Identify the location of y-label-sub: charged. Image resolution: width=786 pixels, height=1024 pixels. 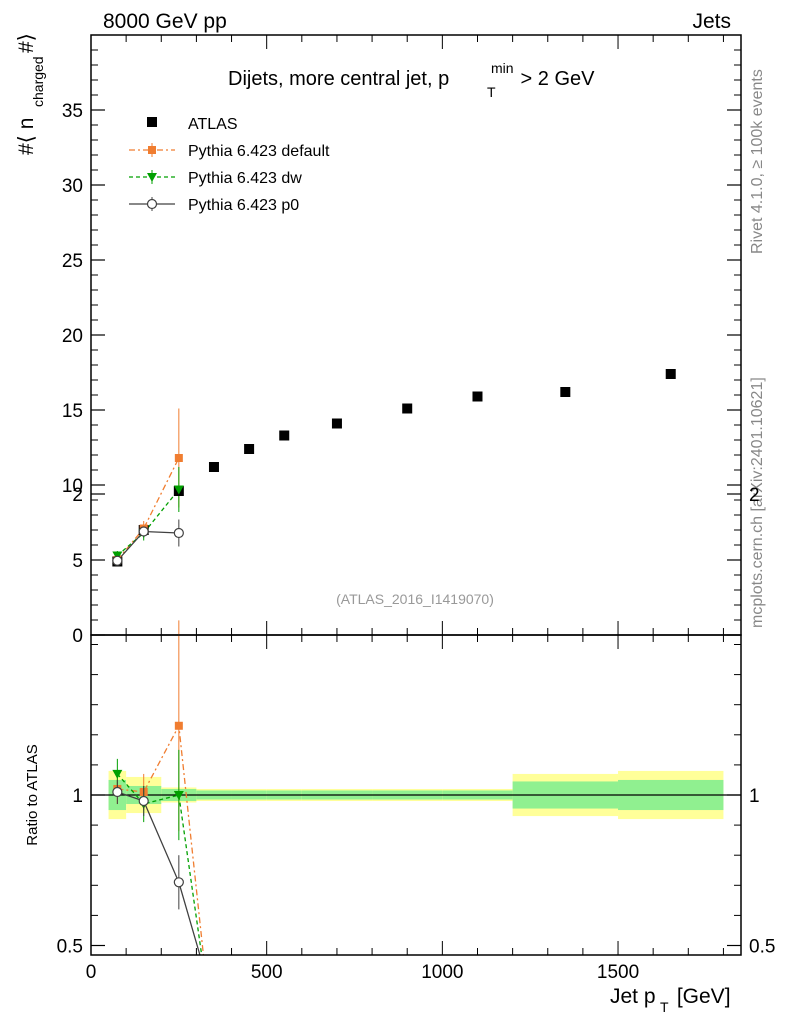
(38, 81).